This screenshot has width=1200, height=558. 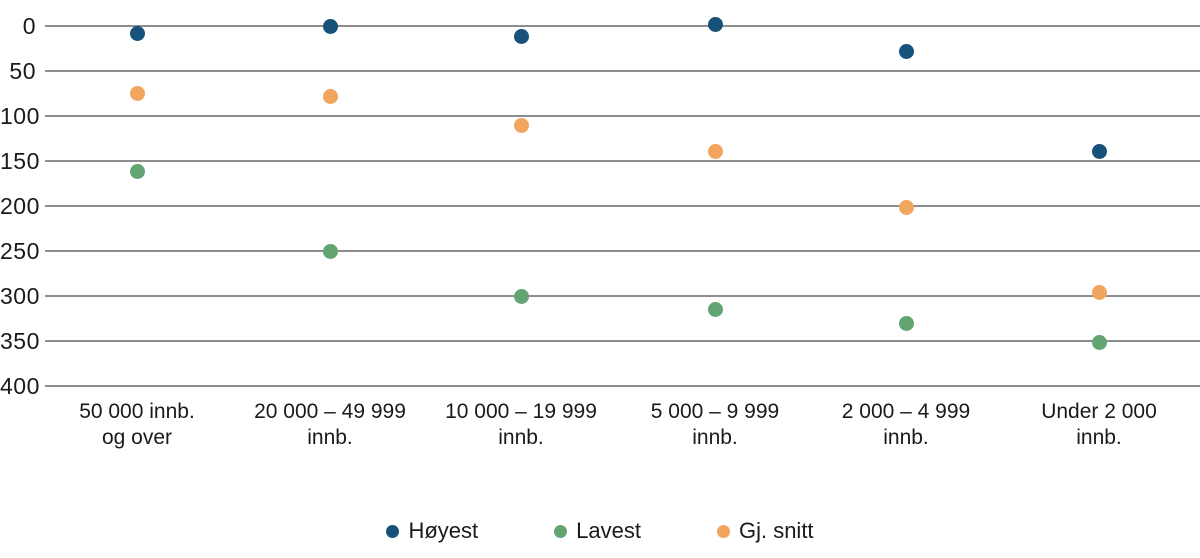 What do you see at coordinates (443, 530) in the screenshot?
I see `legend-label: Høyest` at bounding box center [443, 530].